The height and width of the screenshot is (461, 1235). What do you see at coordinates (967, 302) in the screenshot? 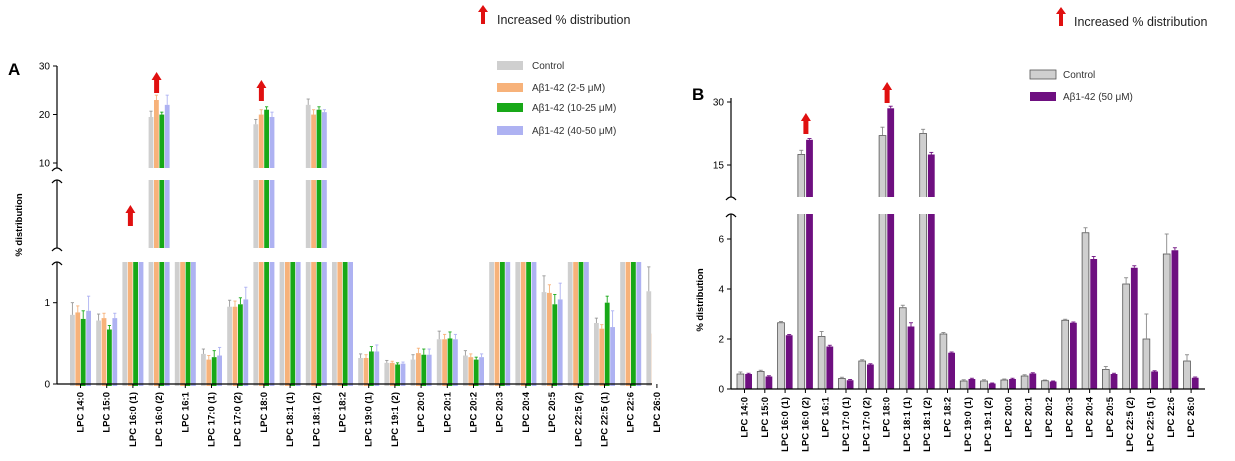
I see `panel-b-segment` at bounding box center [967, 302].